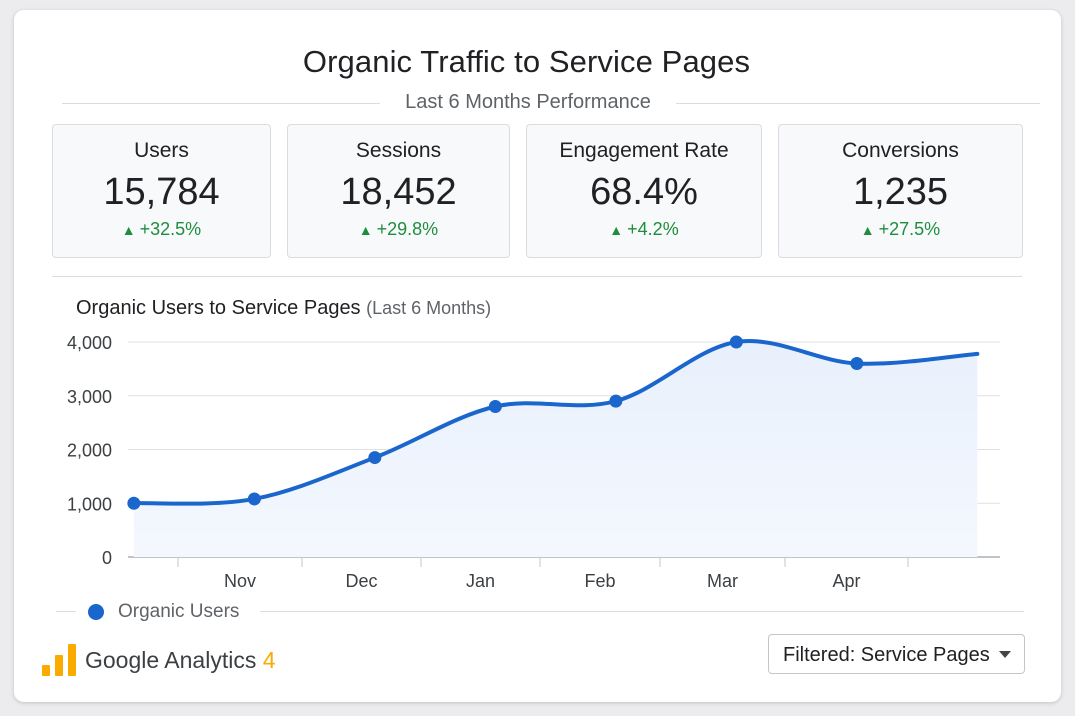  Describe the element at coordinates (858, 103) in the screenshot. I see `subtitle-divider-right` at that location.